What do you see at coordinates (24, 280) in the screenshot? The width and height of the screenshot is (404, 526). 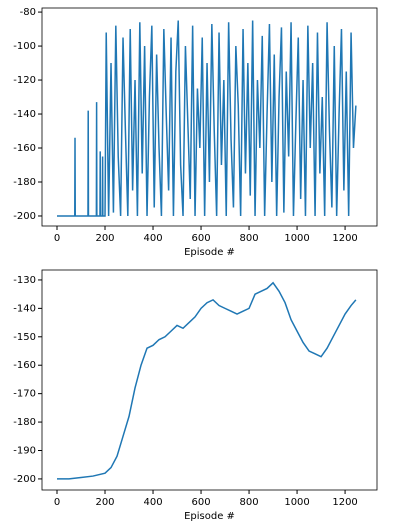 I see `y-tick-label: -130` at bounding box center [24, 280].